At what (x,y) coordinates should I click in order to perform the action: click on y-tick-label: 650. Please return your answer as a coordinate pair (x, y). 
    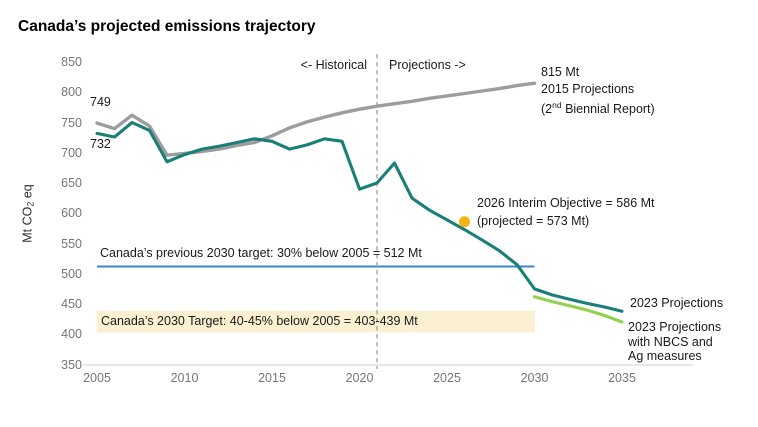
    Looking at the image, I should click on (71, 183).